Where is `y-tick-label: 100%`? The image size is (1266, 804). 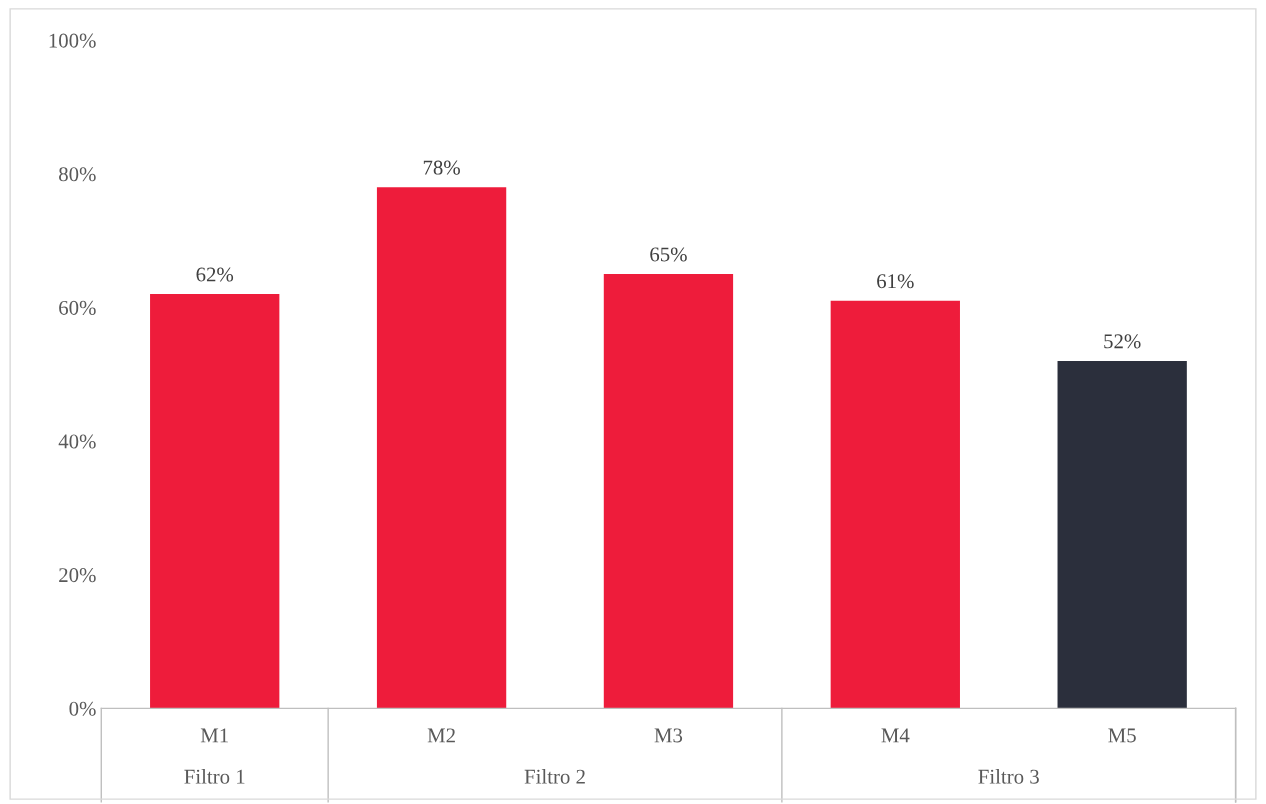
y-tick-label: 100% is located at coordinates (72, 40).